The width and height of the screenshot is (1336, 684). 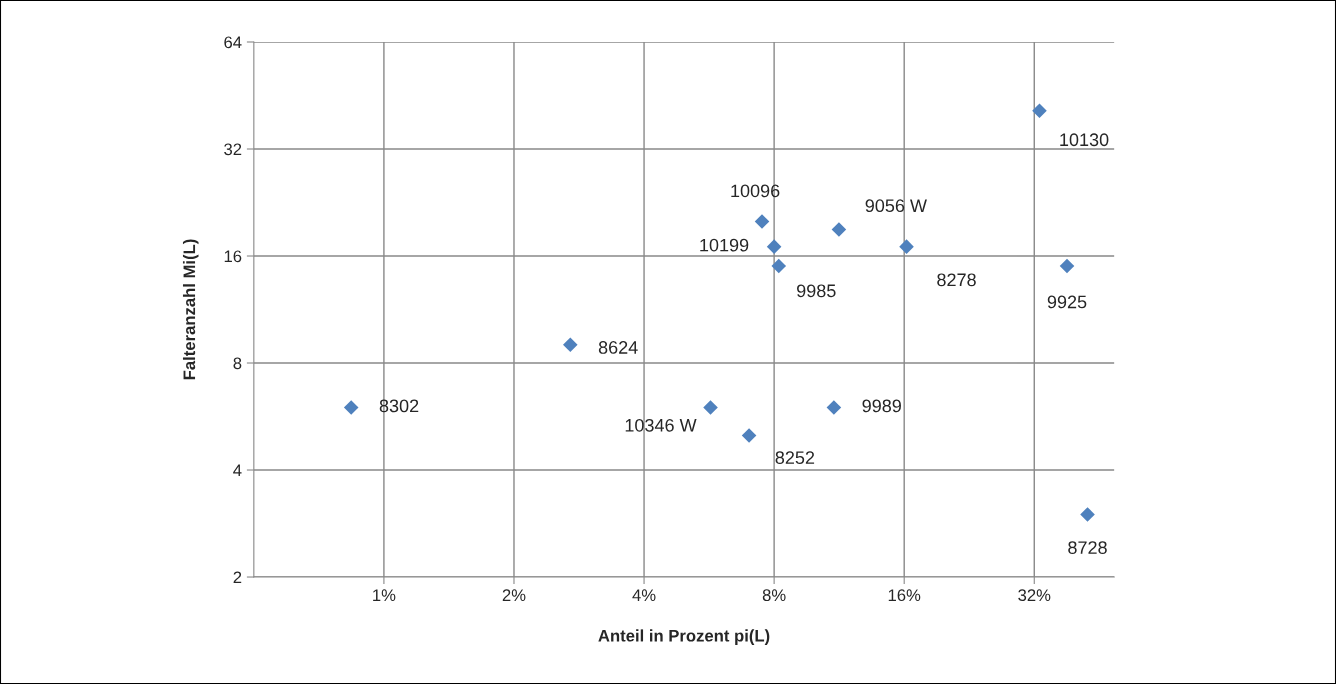 What do you see at coordinates (896, 206) in the screenshot?
I see `annotation: 9056 W` at bounding box center [896, 206].